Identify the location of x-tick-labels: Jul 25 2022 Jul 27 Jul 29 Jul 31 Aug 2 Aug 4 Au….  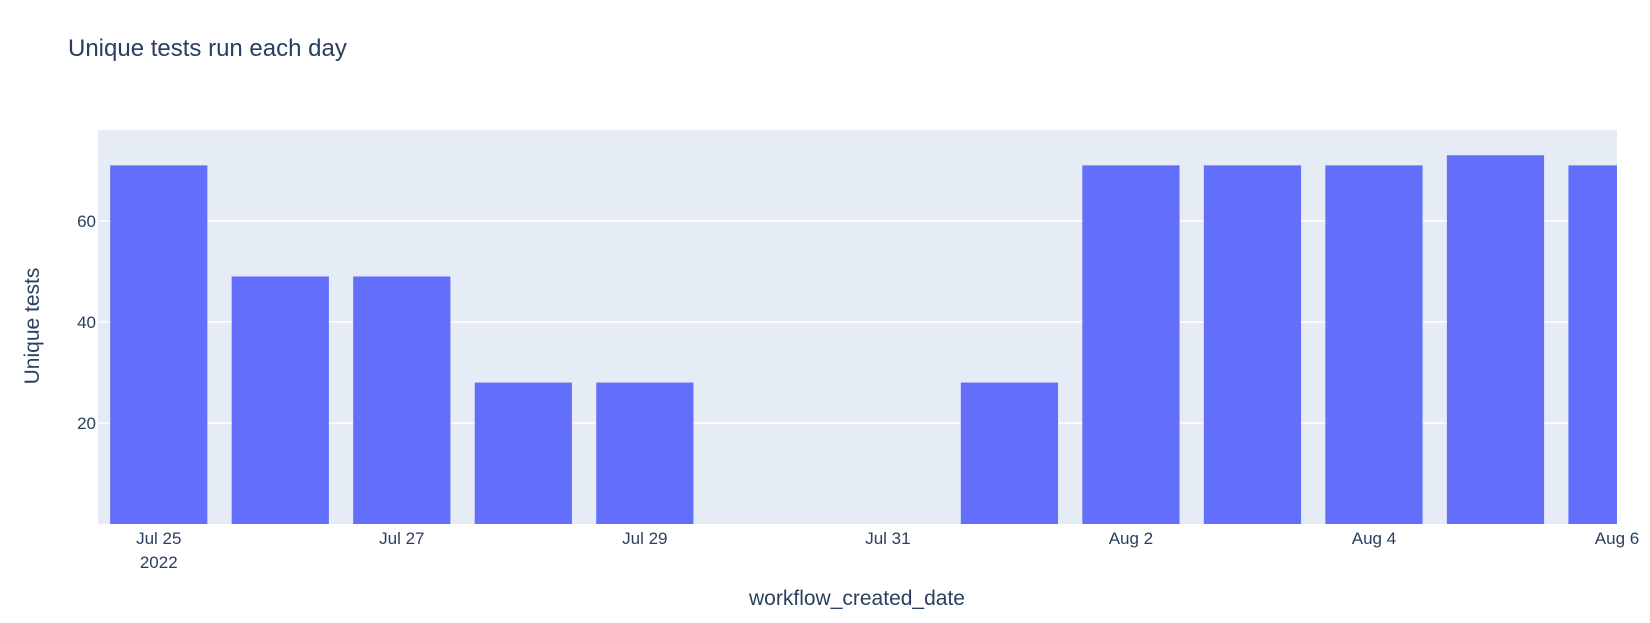
(887, 550).